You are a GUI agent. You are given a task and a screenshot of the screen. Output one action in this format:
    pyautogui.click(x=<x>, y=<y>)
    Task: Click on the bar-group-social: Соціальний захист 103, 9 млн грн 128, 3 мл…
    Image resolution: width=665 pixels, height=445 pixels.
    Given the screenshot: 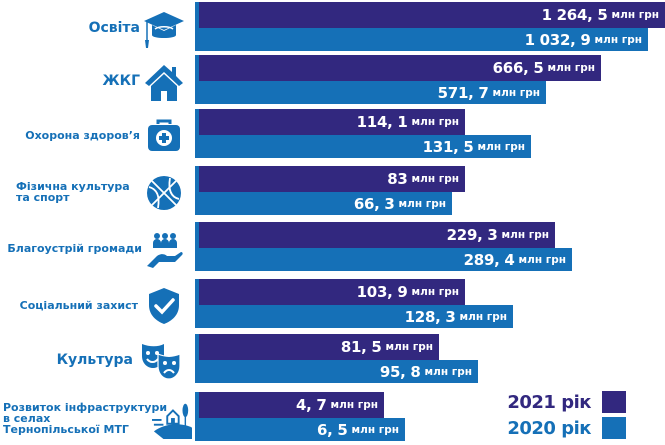 What is the action you would take?
    pyautogui.click(x=332, y=305)
    